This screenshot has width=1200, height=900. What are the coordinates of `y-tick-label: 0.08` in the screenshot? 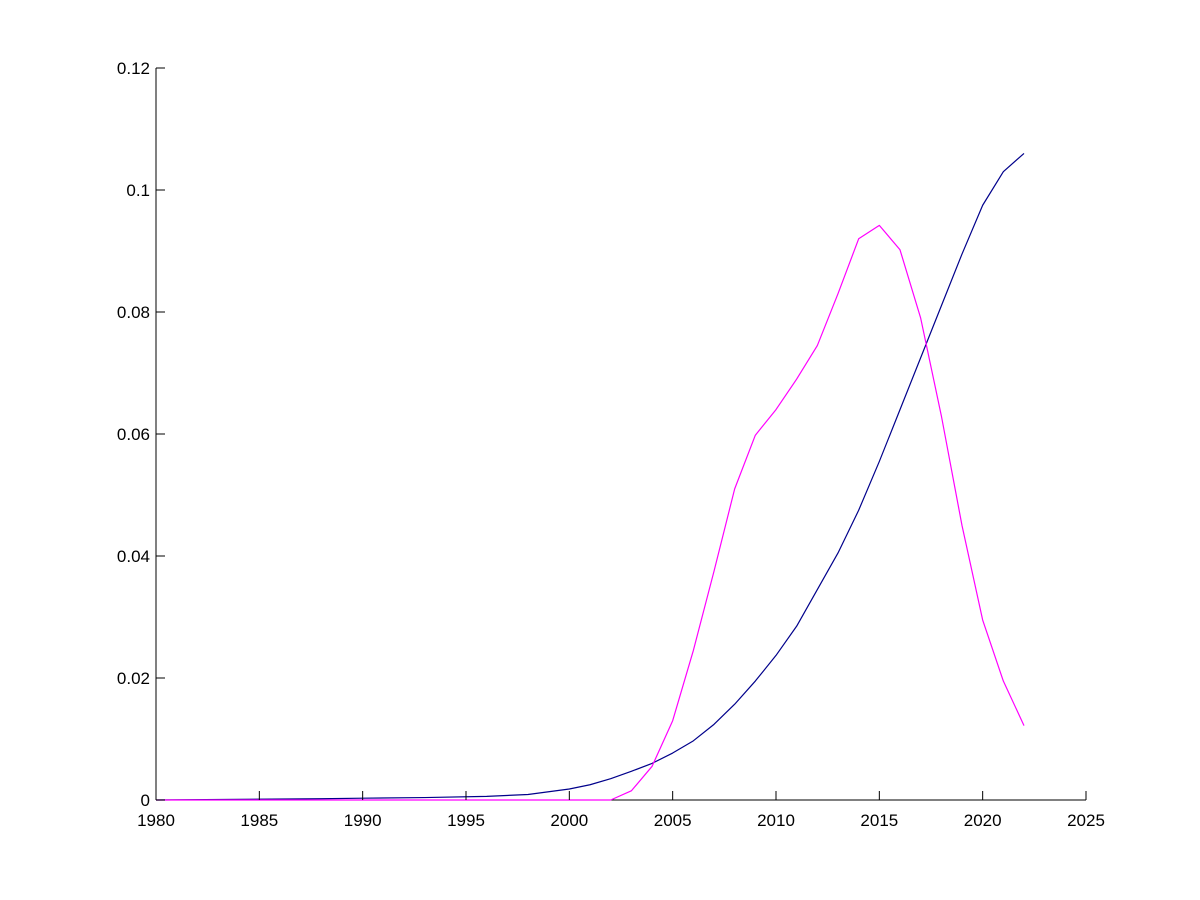 It's located at (133, 312).